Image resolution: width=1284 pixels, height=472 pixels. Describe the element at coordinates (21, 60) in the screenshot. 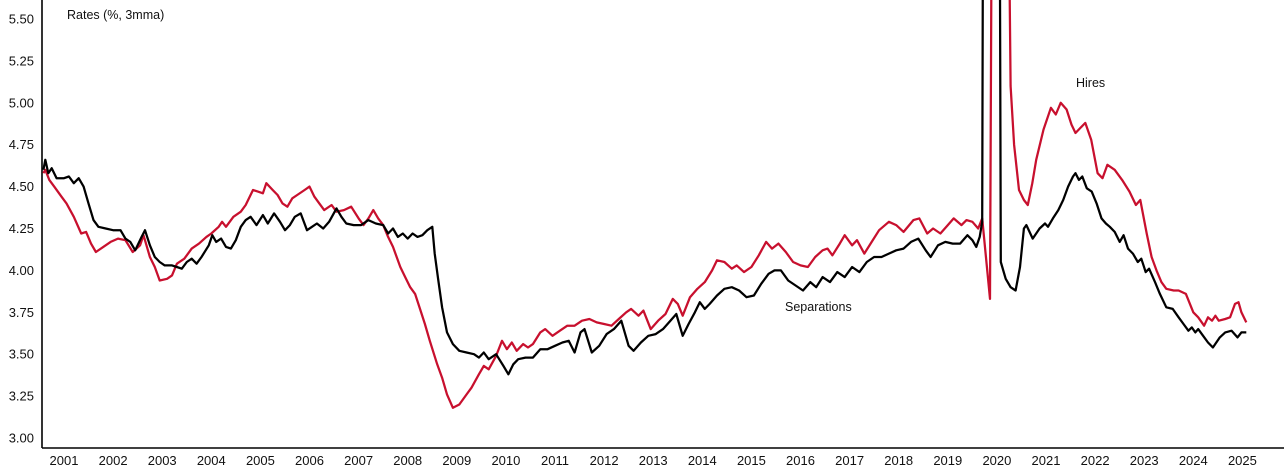

I see `y-tick-label: 5.25` at that location.